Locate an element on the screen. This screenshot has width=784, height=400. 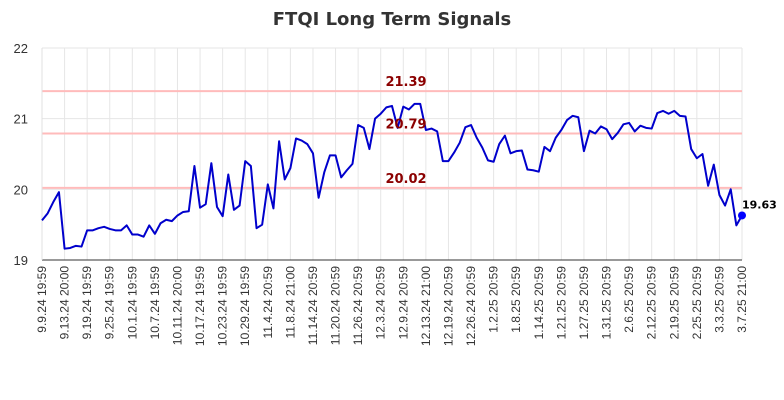
y-tick-label: 22 is located at coordinates (21, 48).